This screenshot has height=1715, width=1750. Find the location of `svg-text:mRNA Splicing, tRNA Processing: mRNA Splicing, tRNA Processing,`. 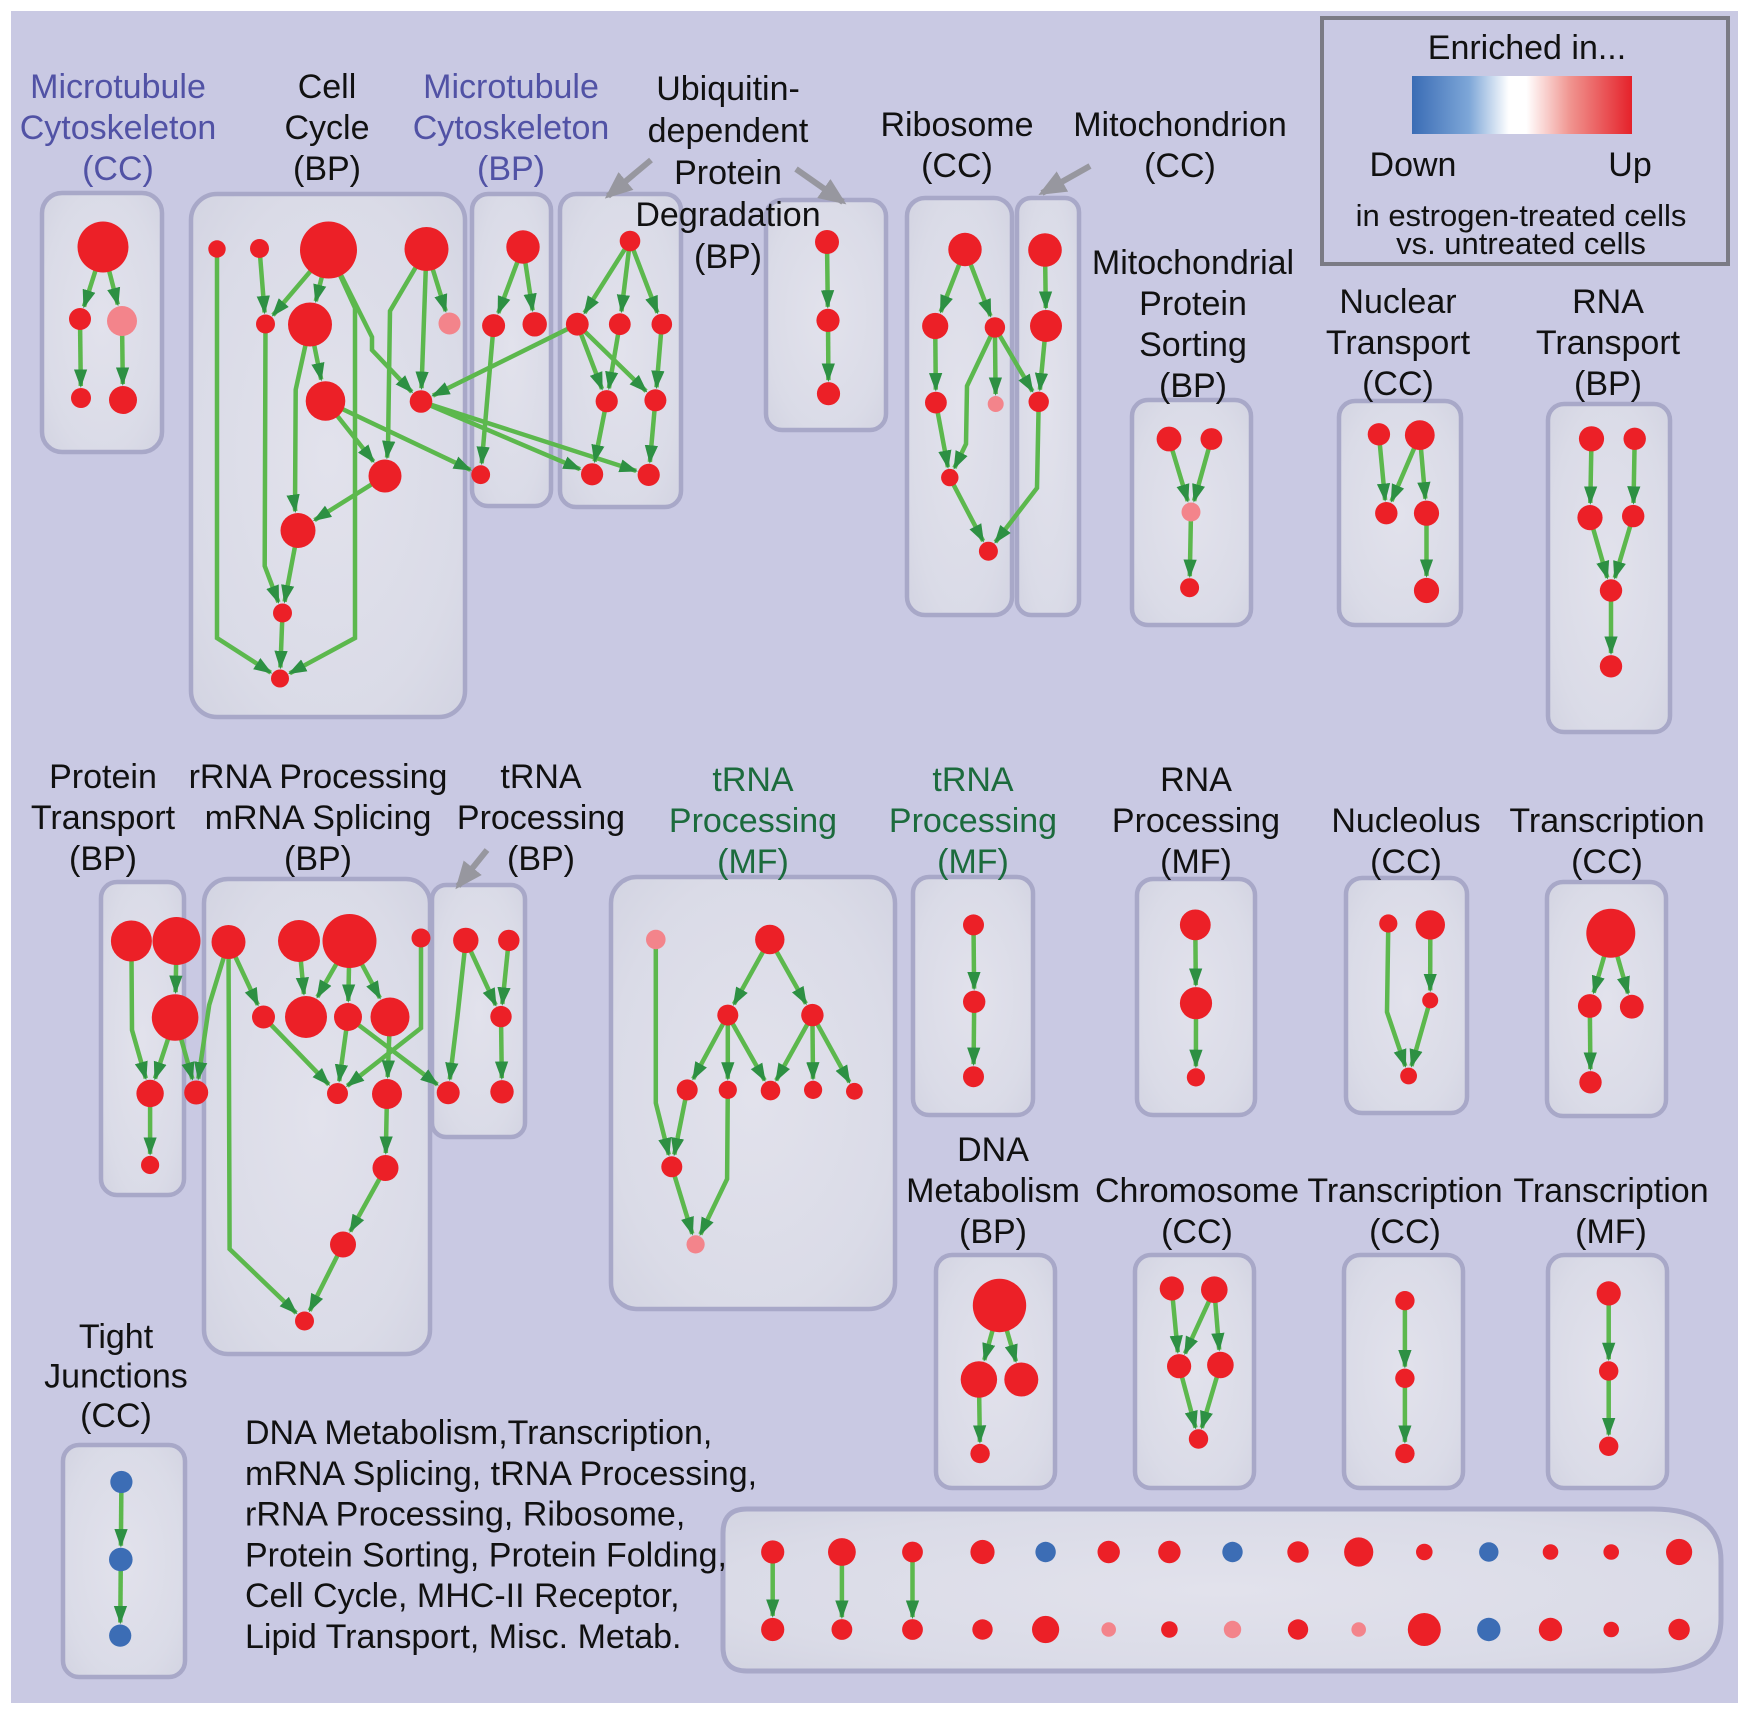

svg-text:mRNA Splicing, tRNA Processing: mRNA Splicing, tRNA Processing, is located at coordinates (501, 1474).